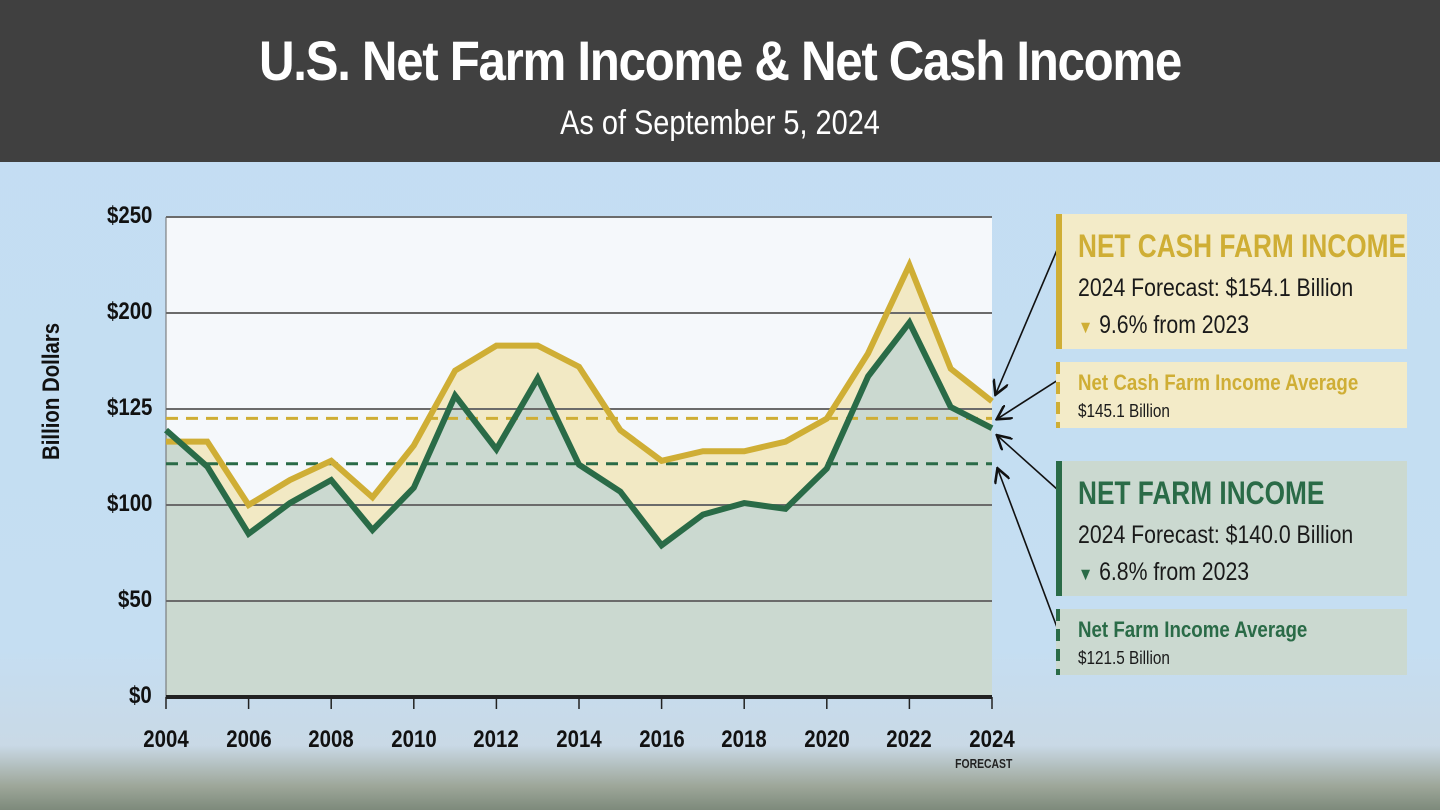 The image size is (1440, 810). I want to click on chart-subtitle: As of September 5, 2024, so click(720, 123).